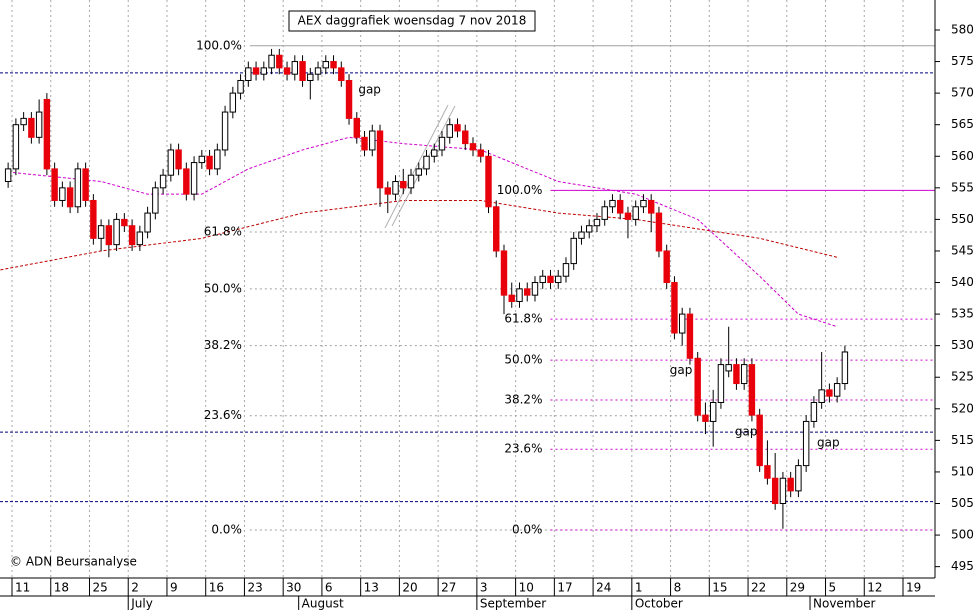 The height and width of the screenshot is (610, 980). Describe the element at coordinates (844, 603) in the screenshot. I see `month-label: November` at that location.